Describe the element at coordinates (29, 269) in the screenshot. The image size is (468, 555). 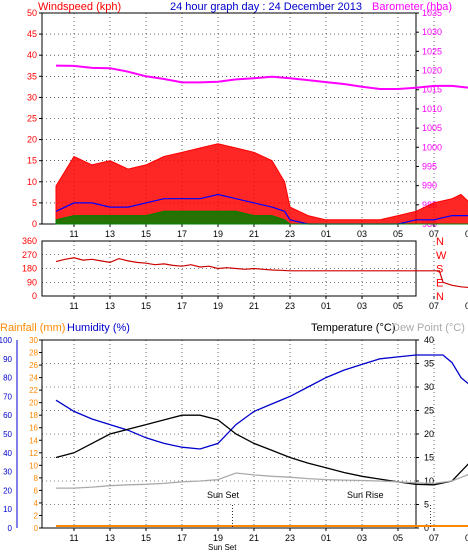
I see `dir-ytick-label: 180` at that location.